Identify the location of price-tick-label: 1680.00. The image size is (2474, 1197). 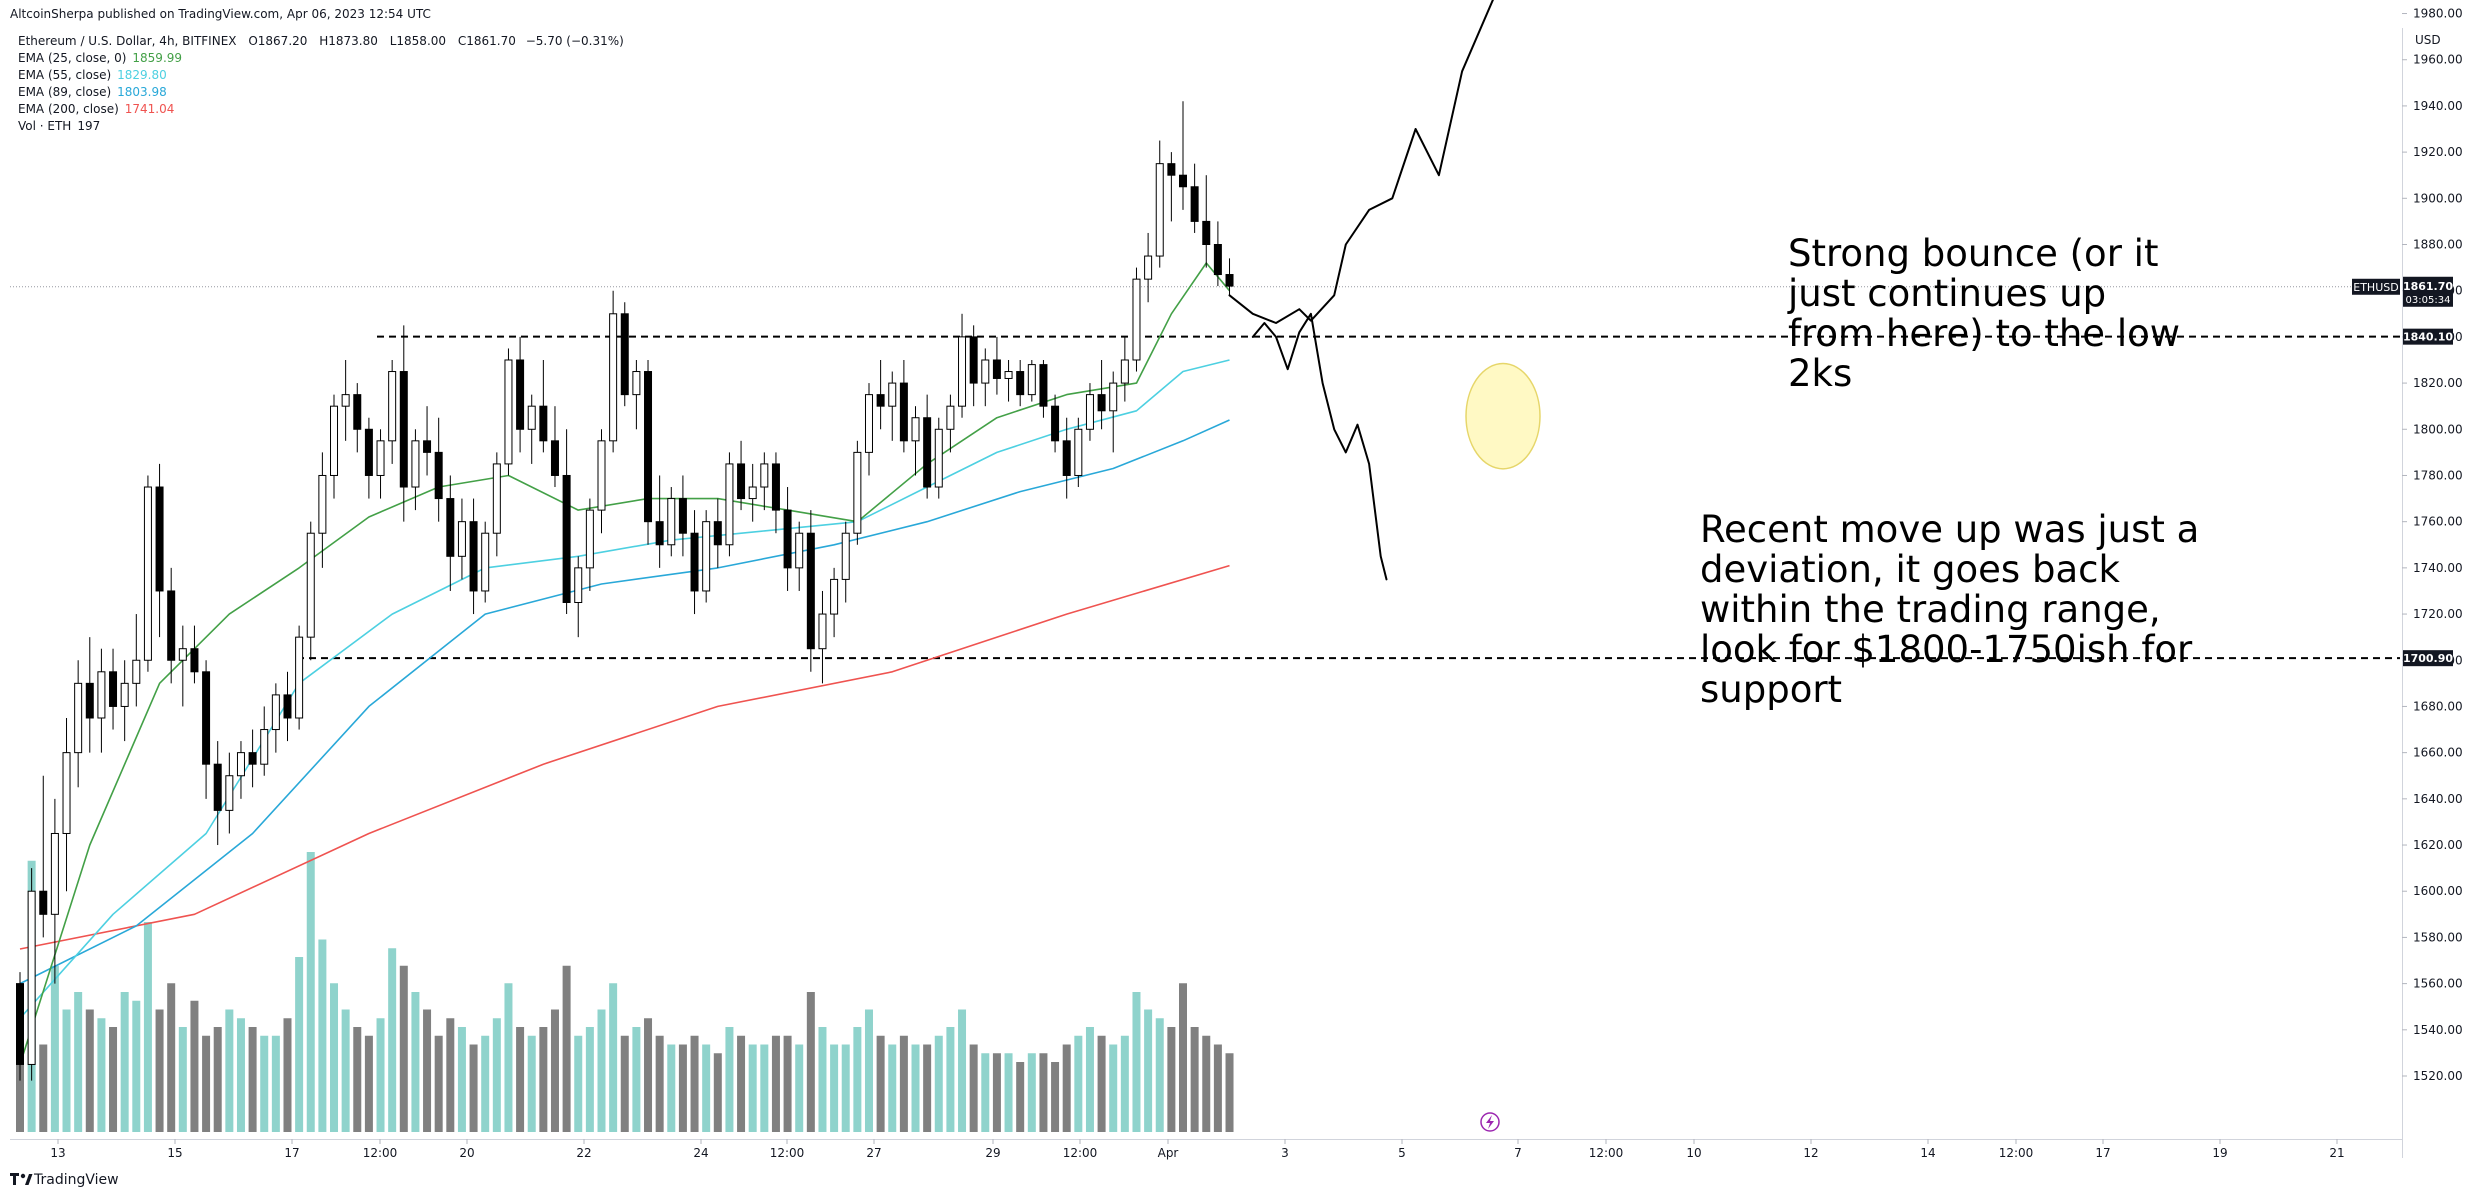
(2438, 706).